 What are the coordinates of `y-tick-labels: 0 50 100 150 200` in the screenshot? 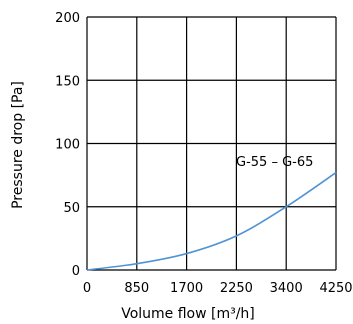 It's located at (67, 145).